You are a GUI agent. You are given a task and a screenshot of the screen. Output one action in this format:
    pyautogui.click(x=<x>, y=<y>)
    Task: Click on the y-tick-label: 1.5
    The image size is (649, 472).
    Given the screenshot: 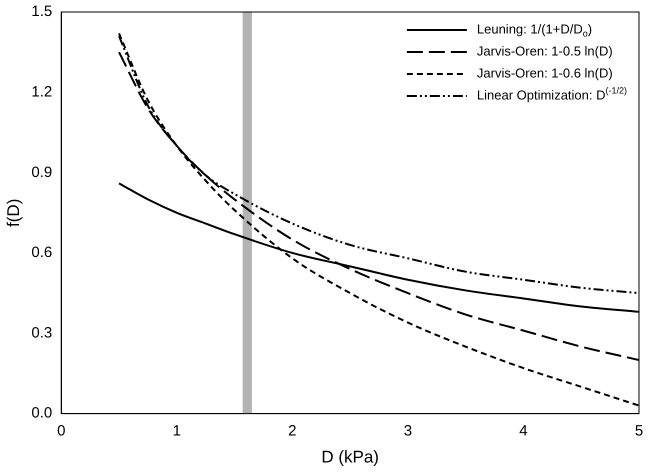 What is the action you would take?
    pyautogui.click(x=41, y=11)
    